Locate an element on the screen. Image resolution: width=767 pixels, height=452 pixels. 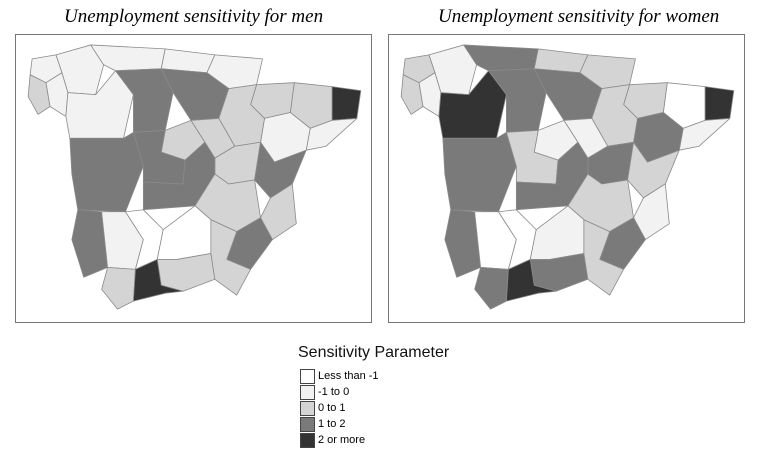
map-title-women: Unemployment sensitivity for women is located at coordinates (579, 16).